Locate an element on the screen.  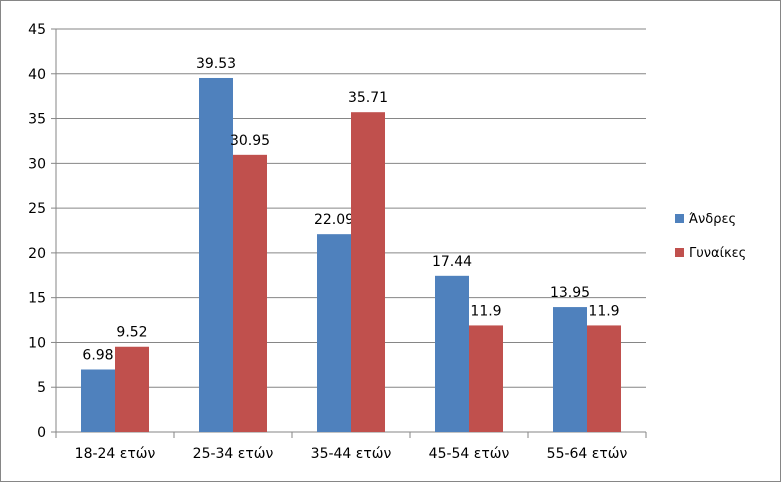
x-category-label: 18-24 ετών is located at coordinates (115, 454).